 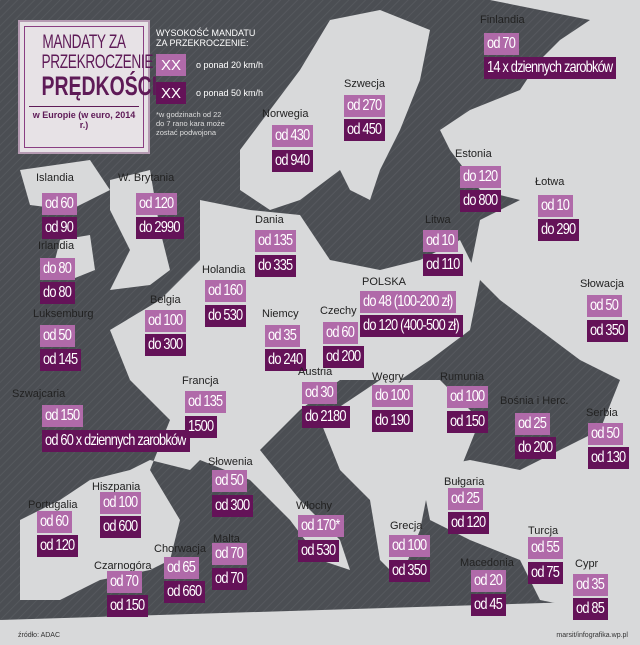 I want to click on country-16-fine-over20-value: od 50, so click(x=604, y=305).